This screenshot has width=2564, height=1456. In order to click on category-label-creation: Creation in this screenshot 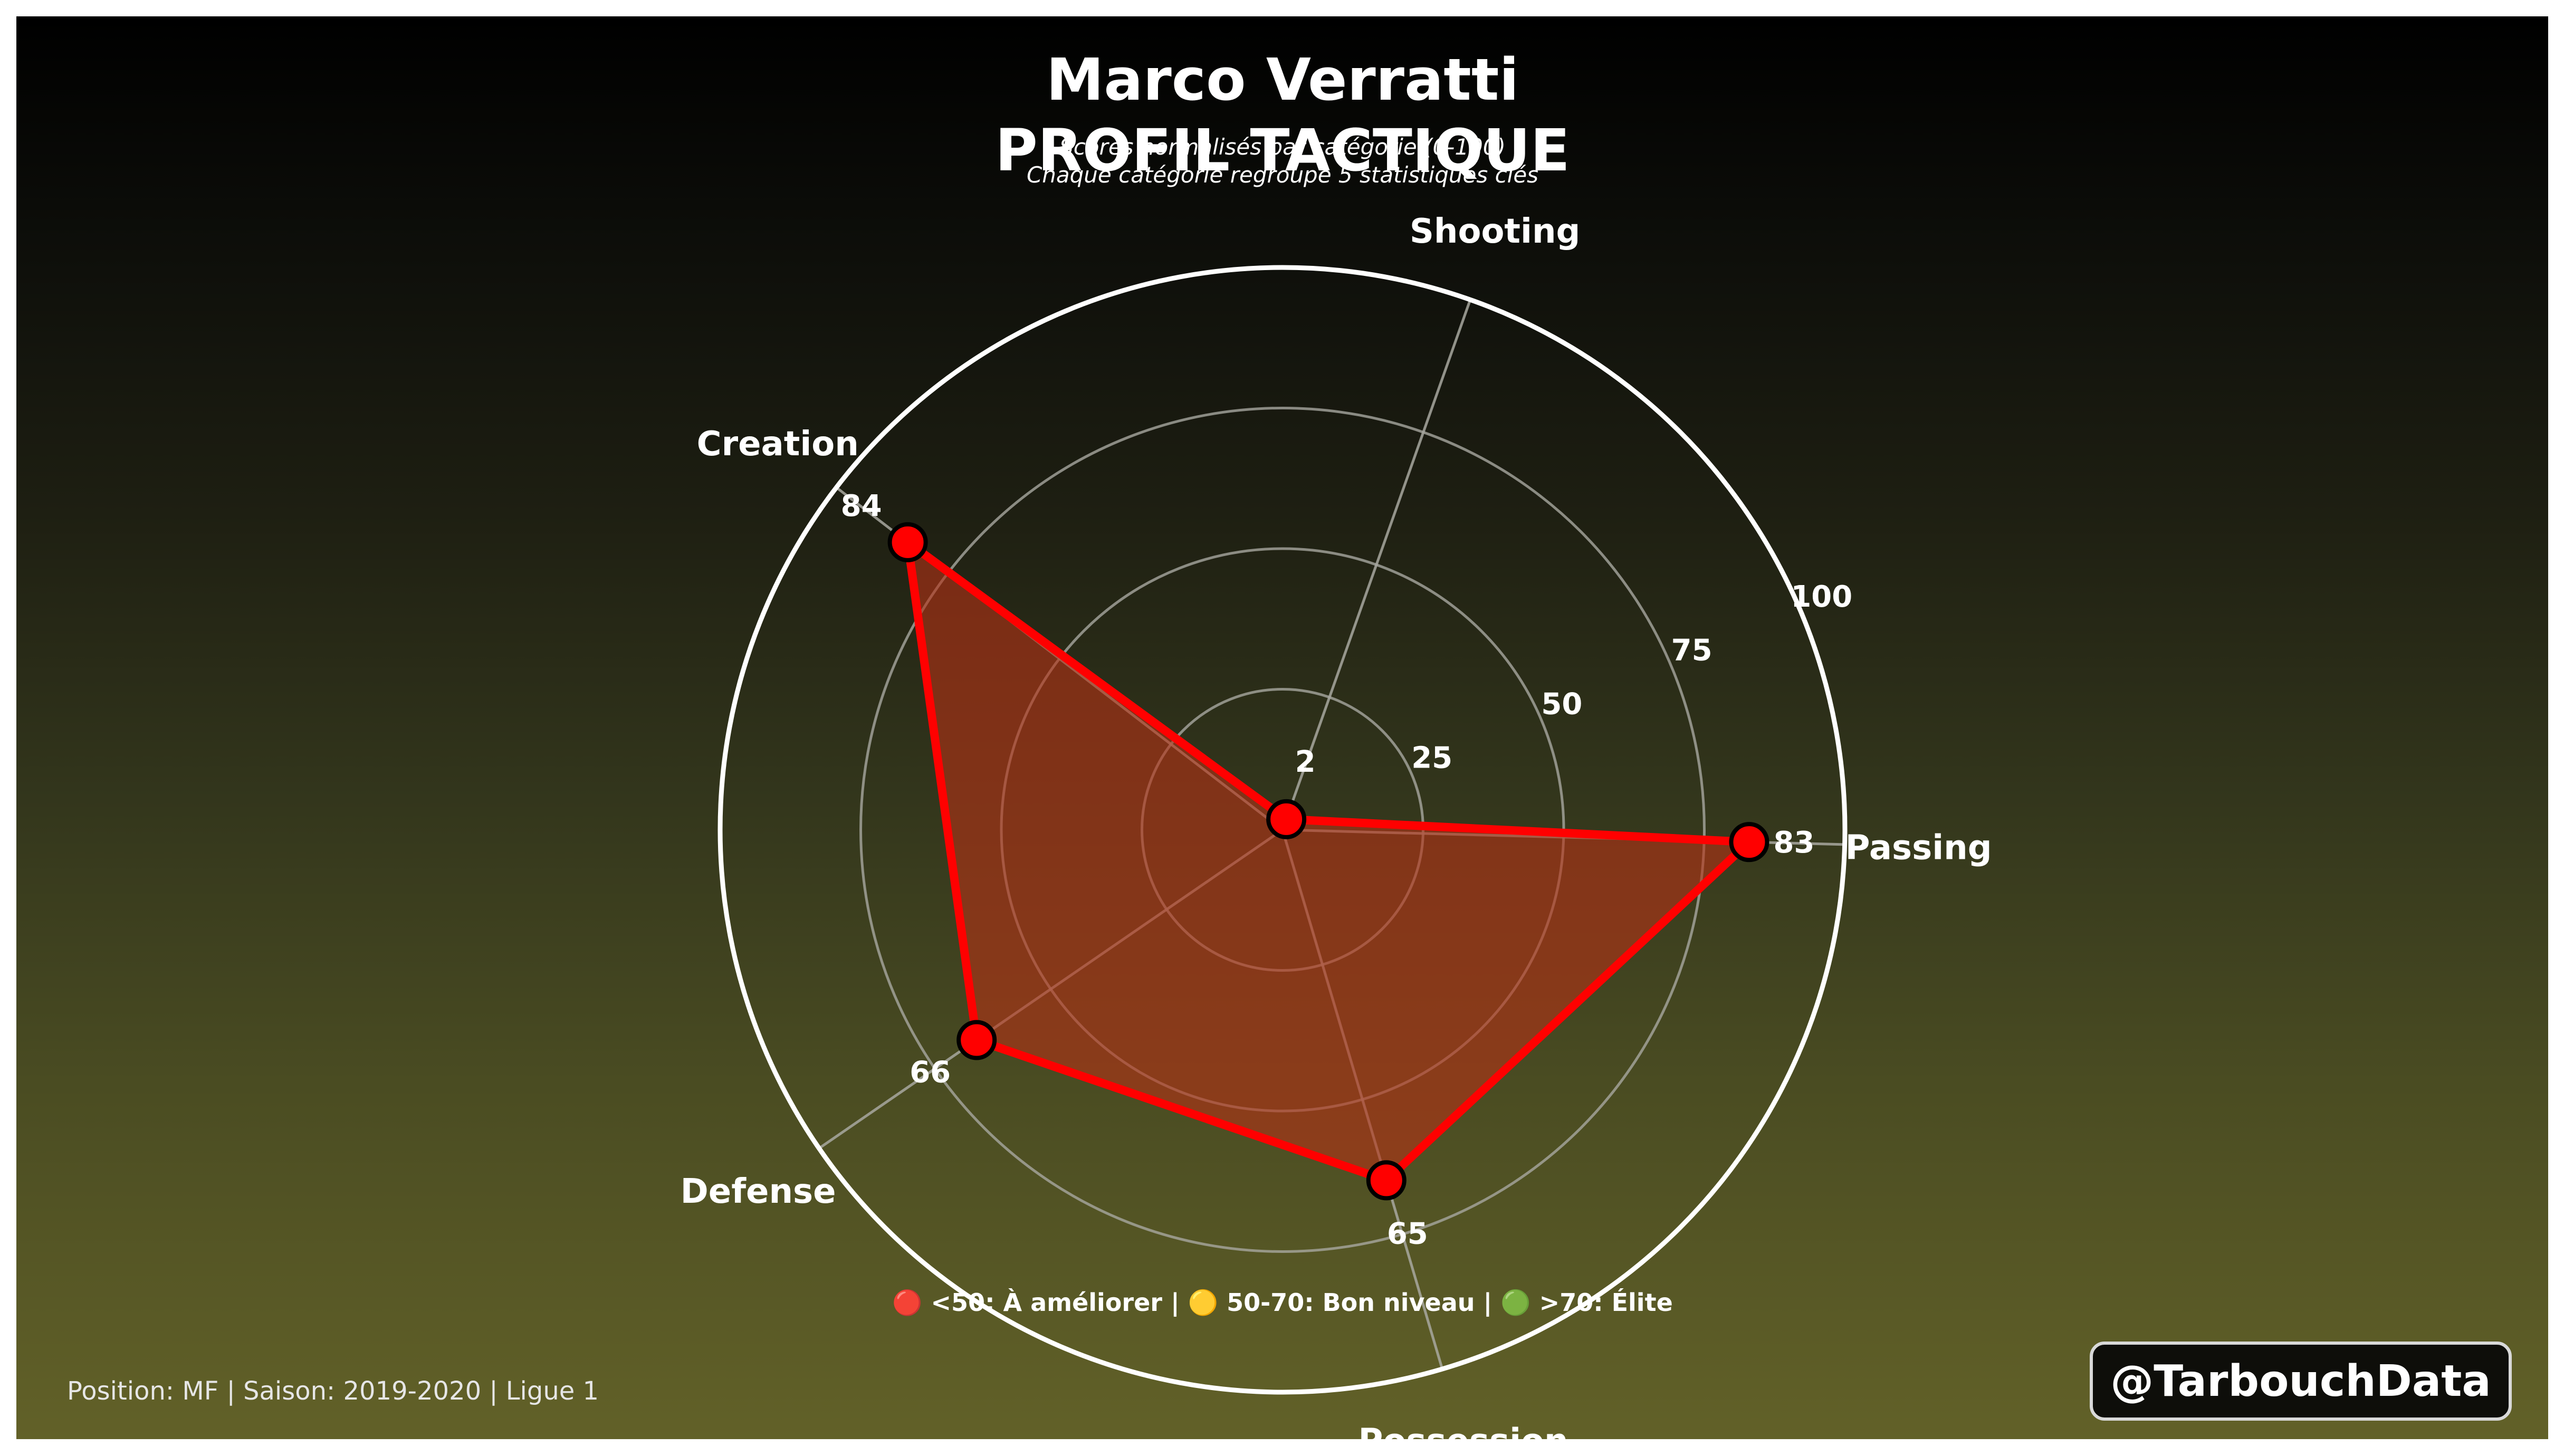, I will do `click(778, 444)`.